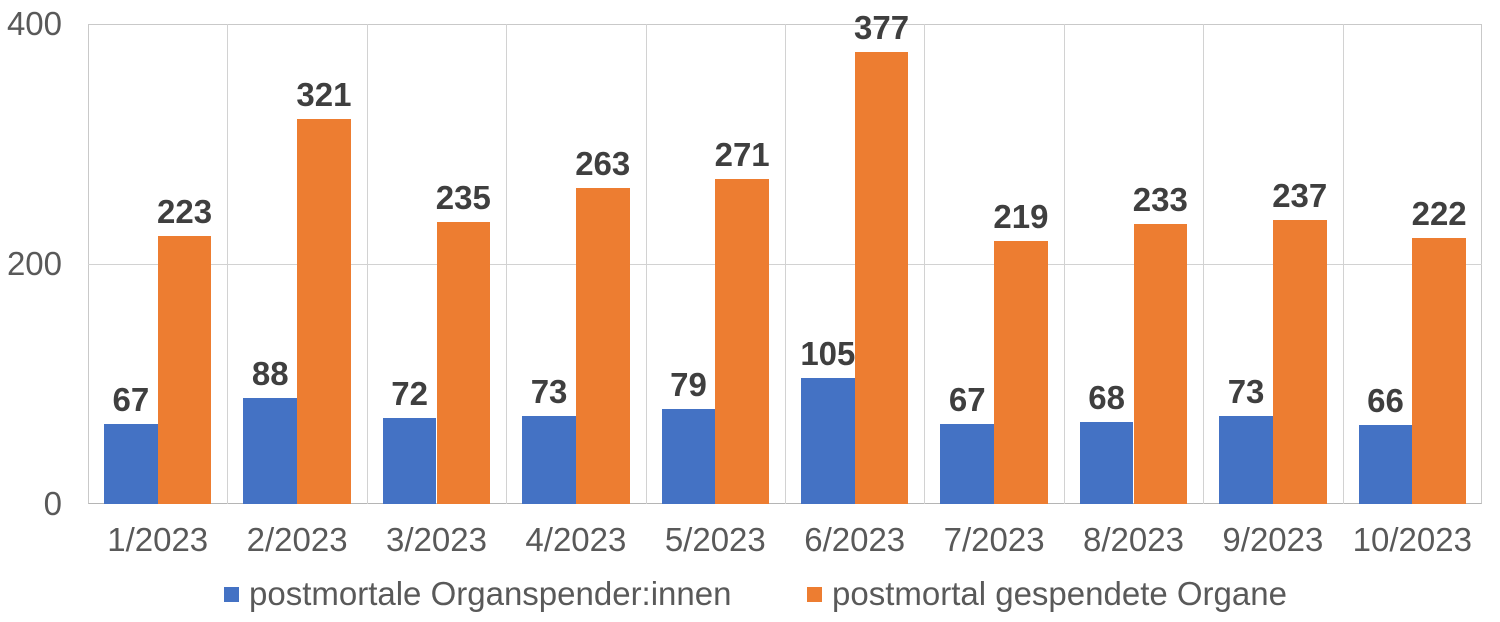 The width and height of the screenshot is (1500, 622). I want to click on bar-value-label: 79, so click(688, 385).